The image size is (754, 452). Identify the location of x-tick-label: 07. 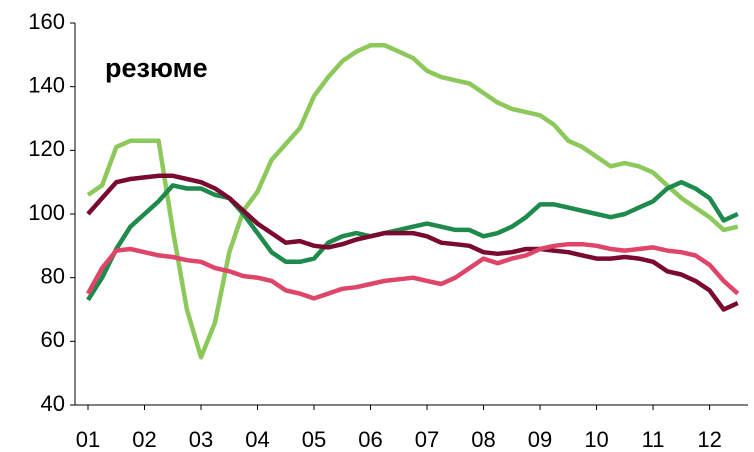
(427, 439).